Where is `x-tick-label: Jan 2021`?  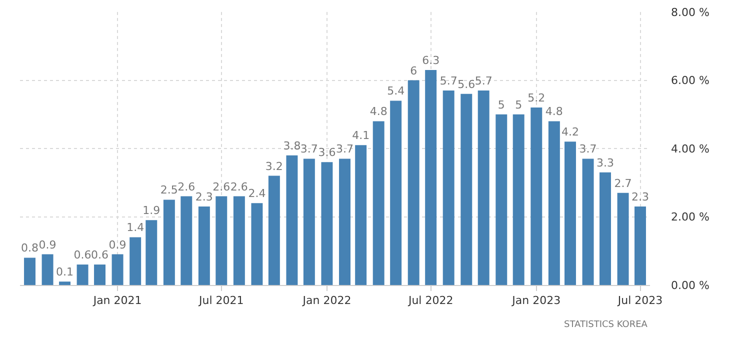
x-tick-label: Jan 2021 is located at coordinates (117, 301).